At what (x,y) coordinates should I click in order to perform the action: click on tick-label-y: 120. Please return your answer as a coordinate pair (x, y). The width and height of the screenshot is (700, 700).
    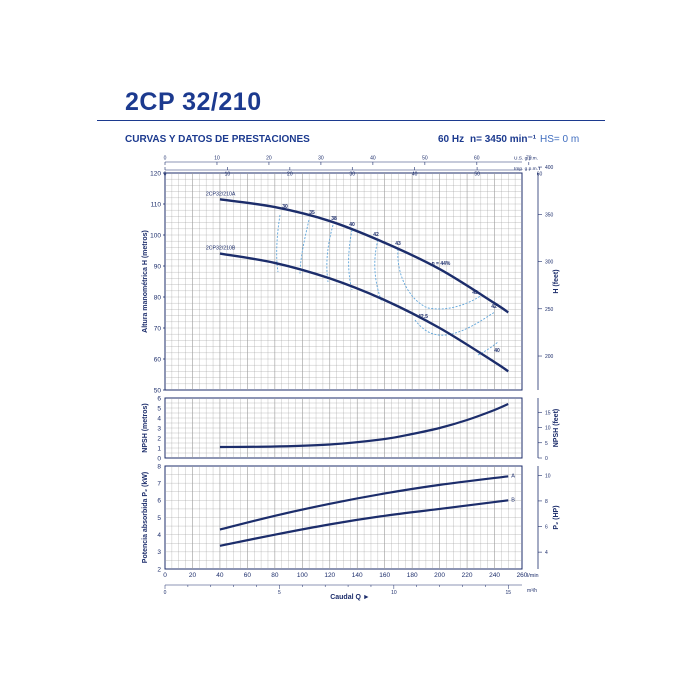
    Looking at the image, I should click on (155, 173).